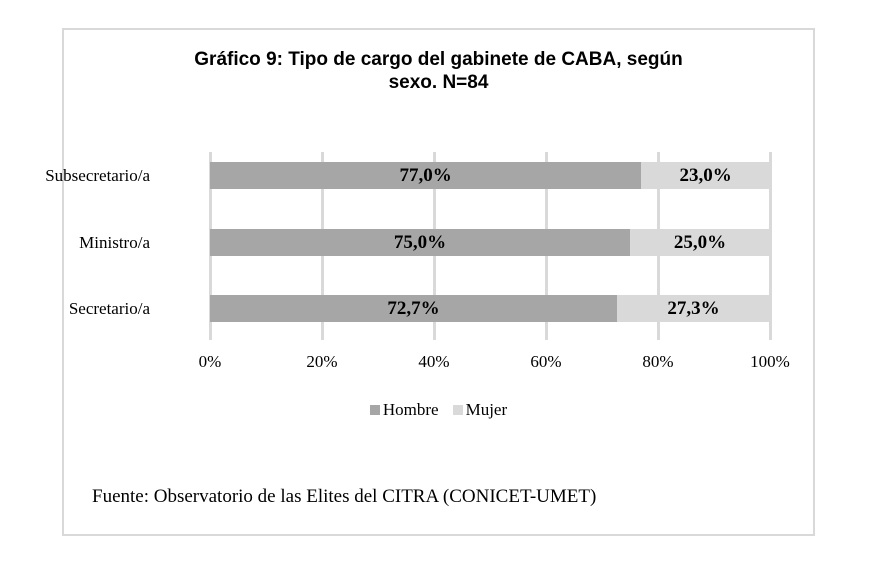 The height and width of the screenshot is (564, 876). I want to click on legend-item-hombre: Hombre, so click(404, 410).